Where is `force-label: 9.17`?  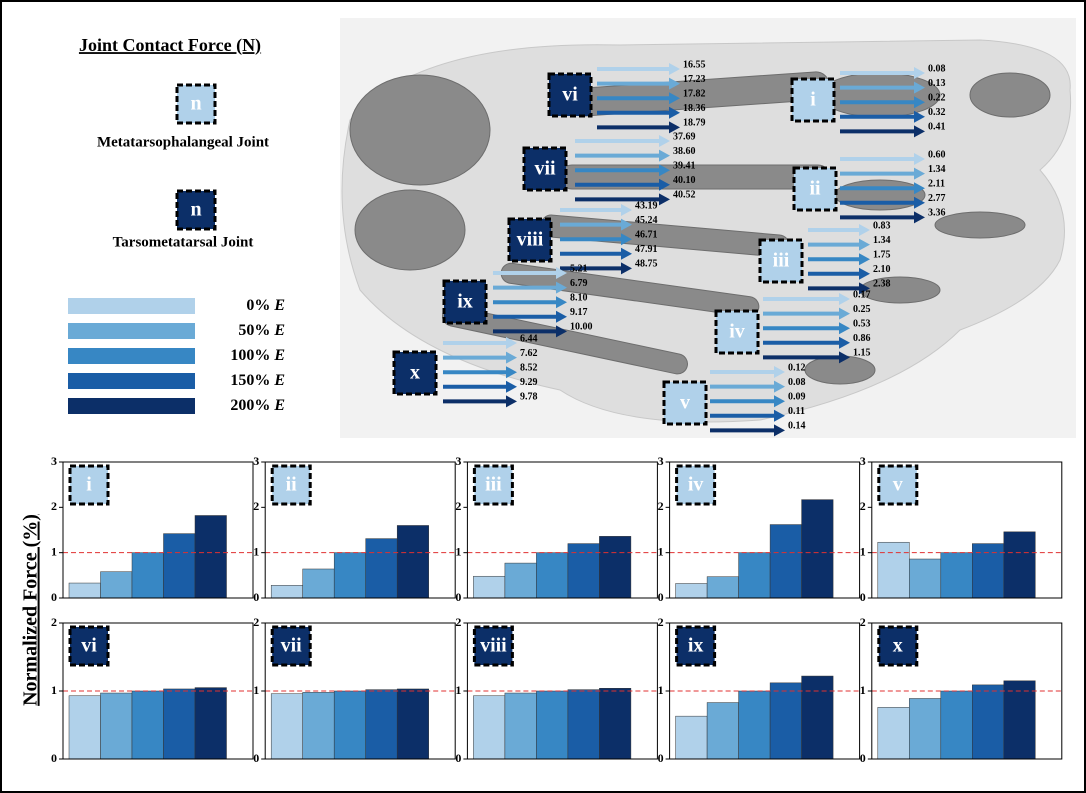
force-label: 9.17 is located at coordinates (579, 312).